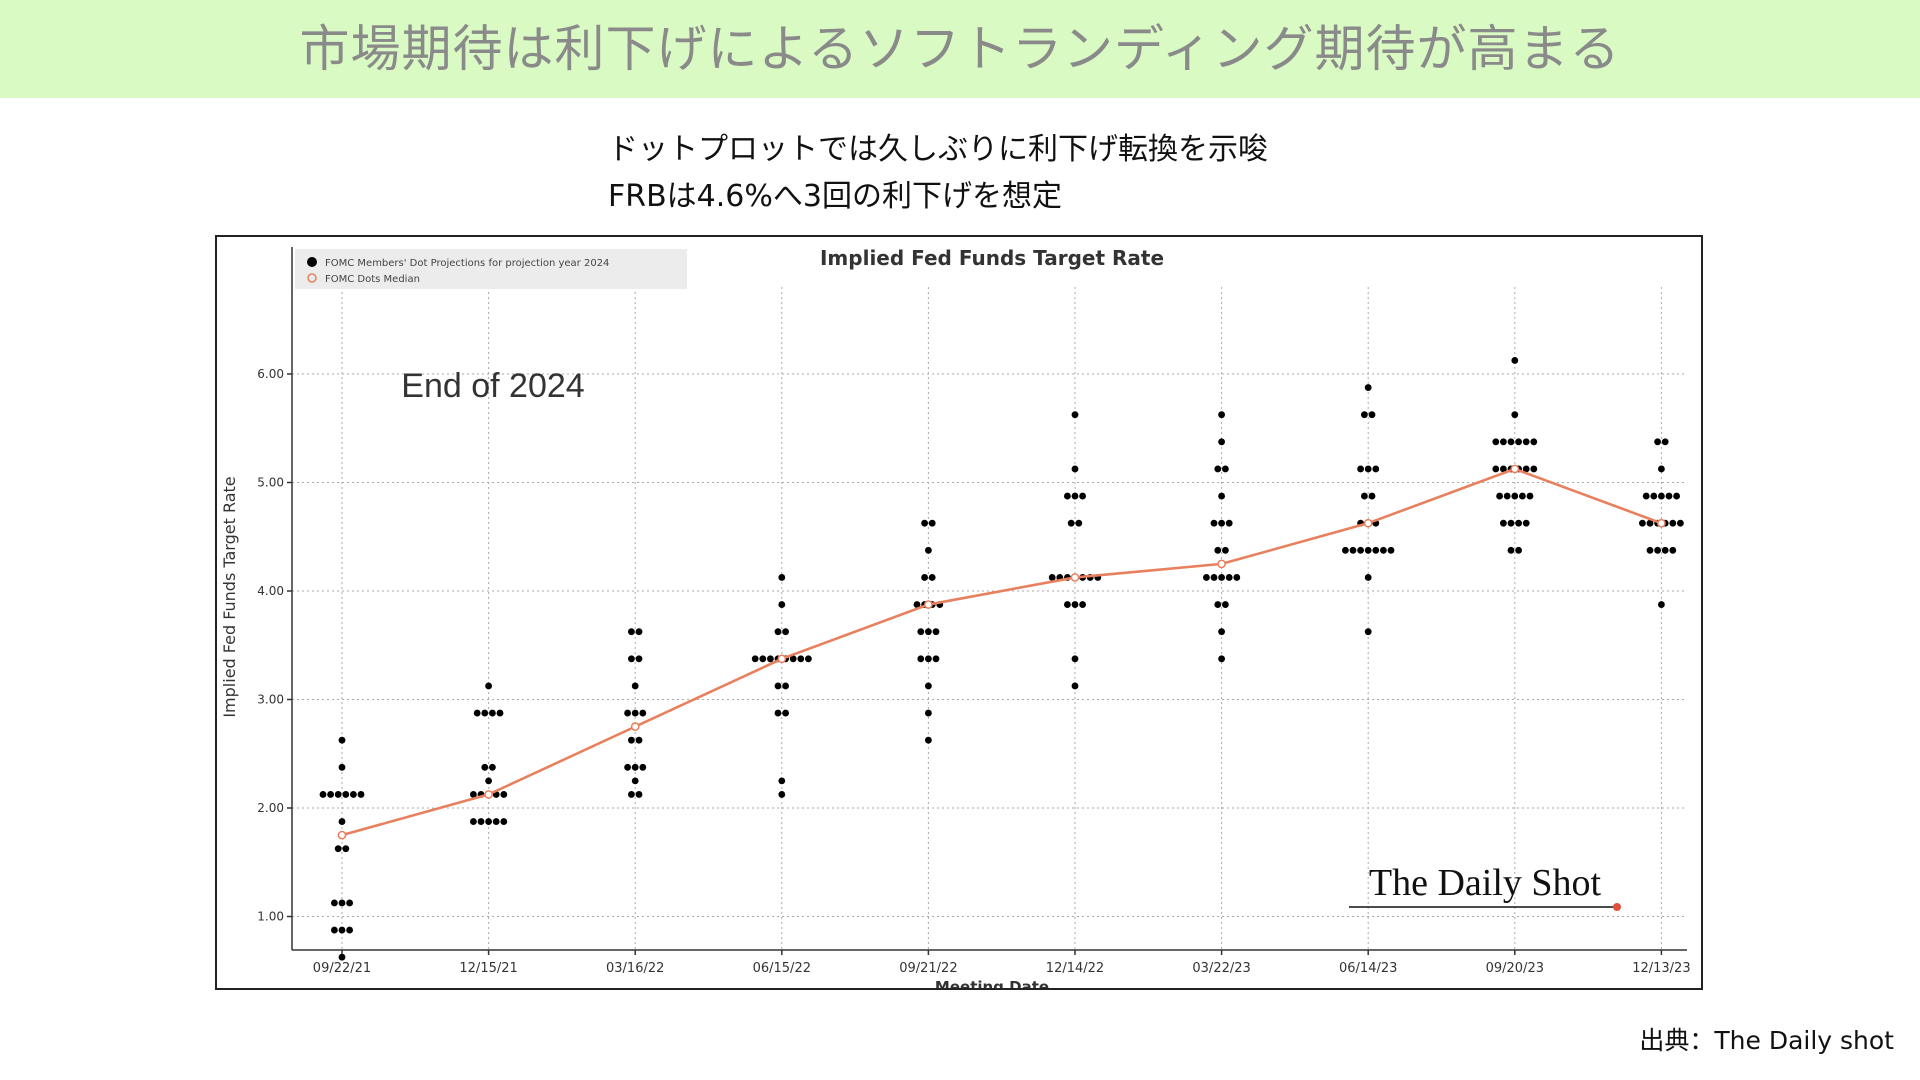 Image resolution: width=1920 pixels, height=1080 pixels. I want to click on x-tick-label: 09/20/23, so click(1515, 968).